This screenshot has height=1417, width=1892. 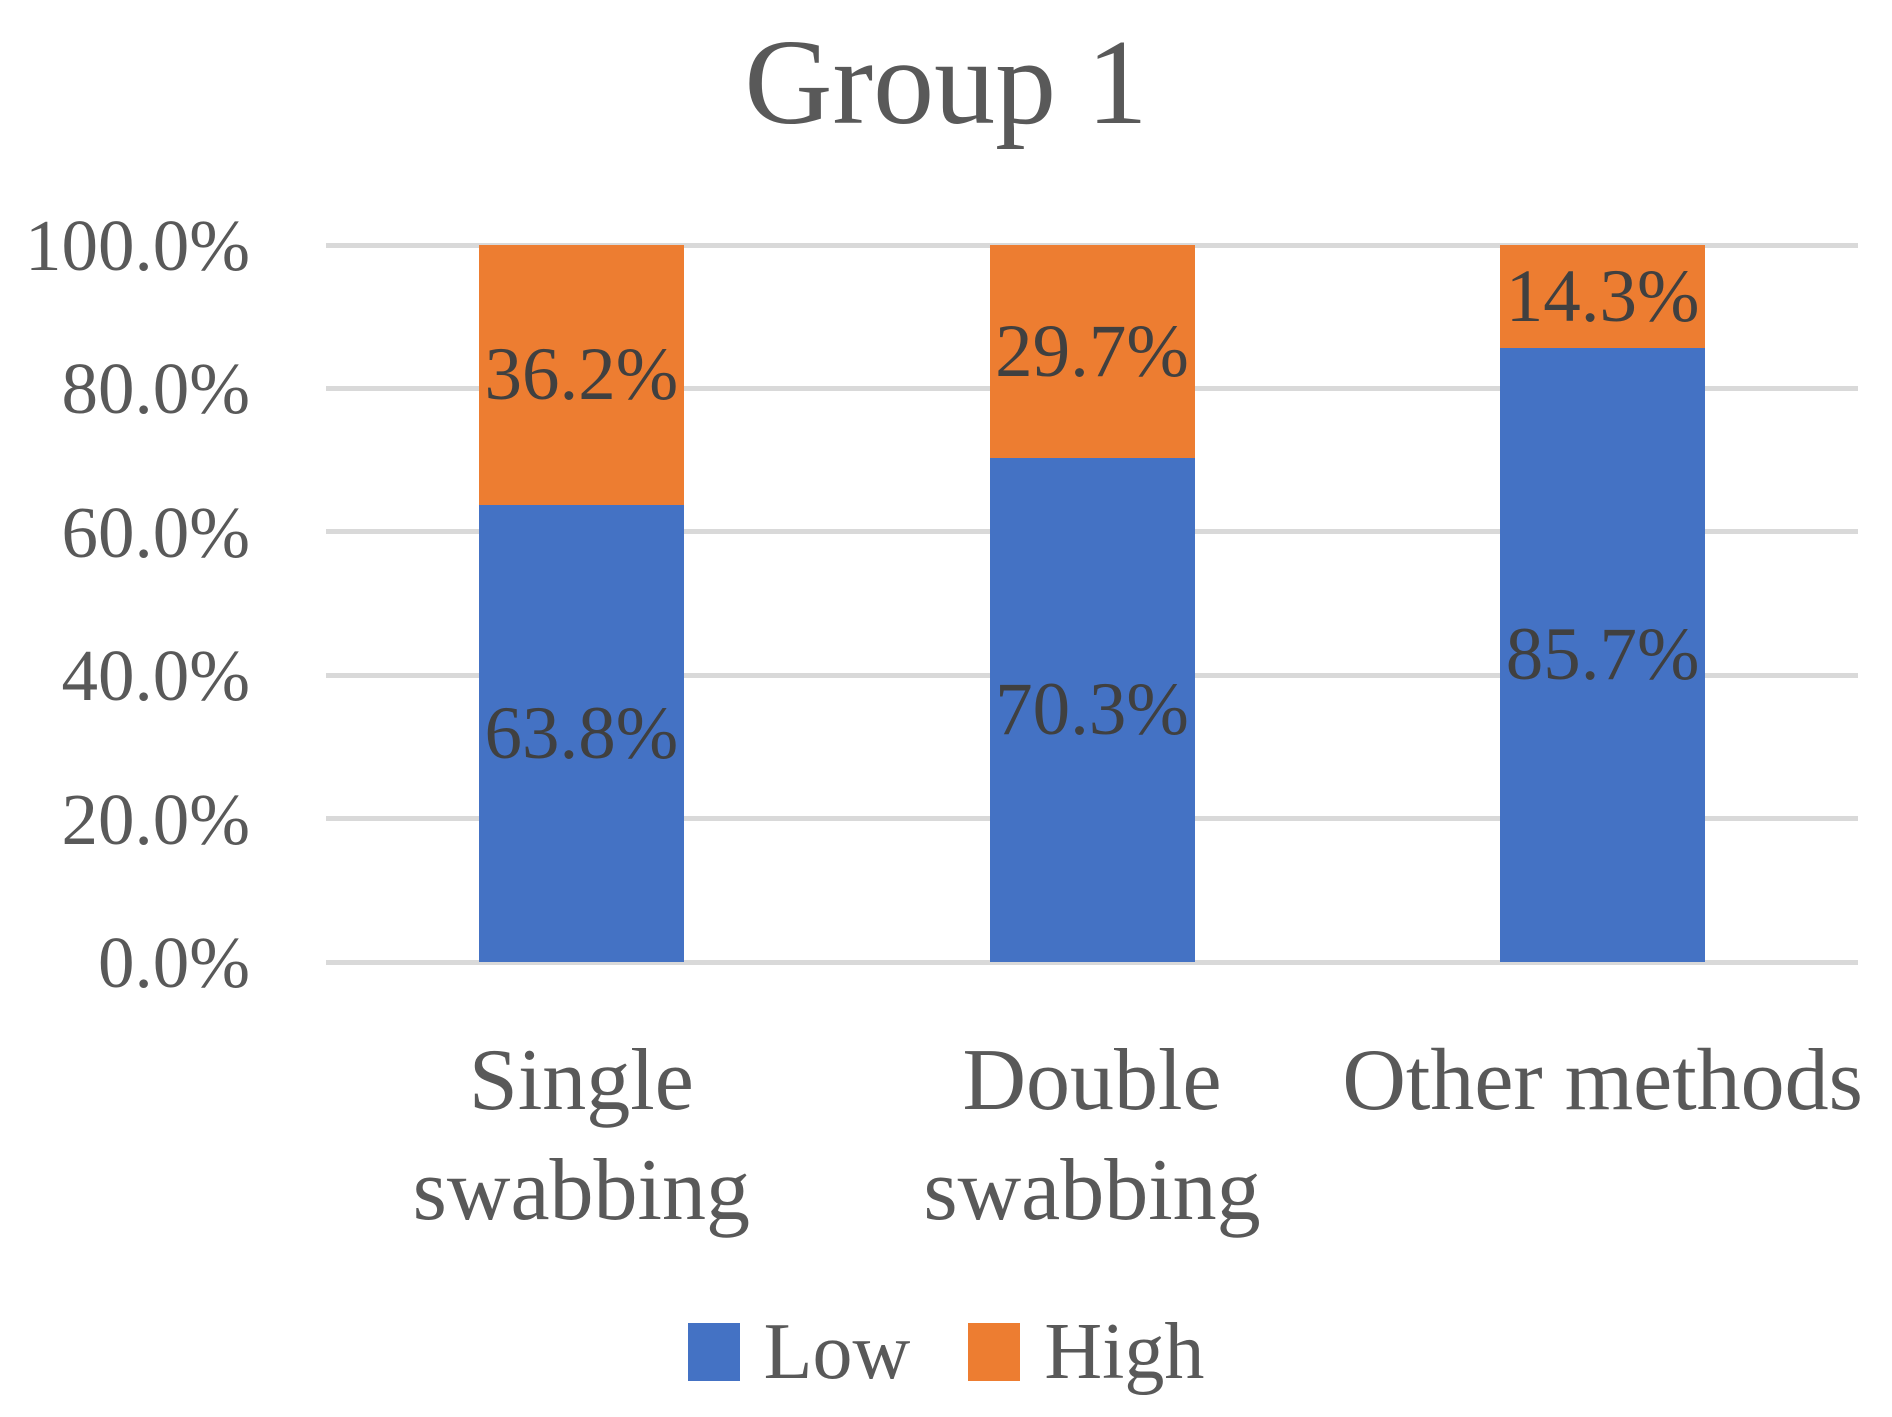 I want to click on legend-label: Low, so click(x=837, y=1352).